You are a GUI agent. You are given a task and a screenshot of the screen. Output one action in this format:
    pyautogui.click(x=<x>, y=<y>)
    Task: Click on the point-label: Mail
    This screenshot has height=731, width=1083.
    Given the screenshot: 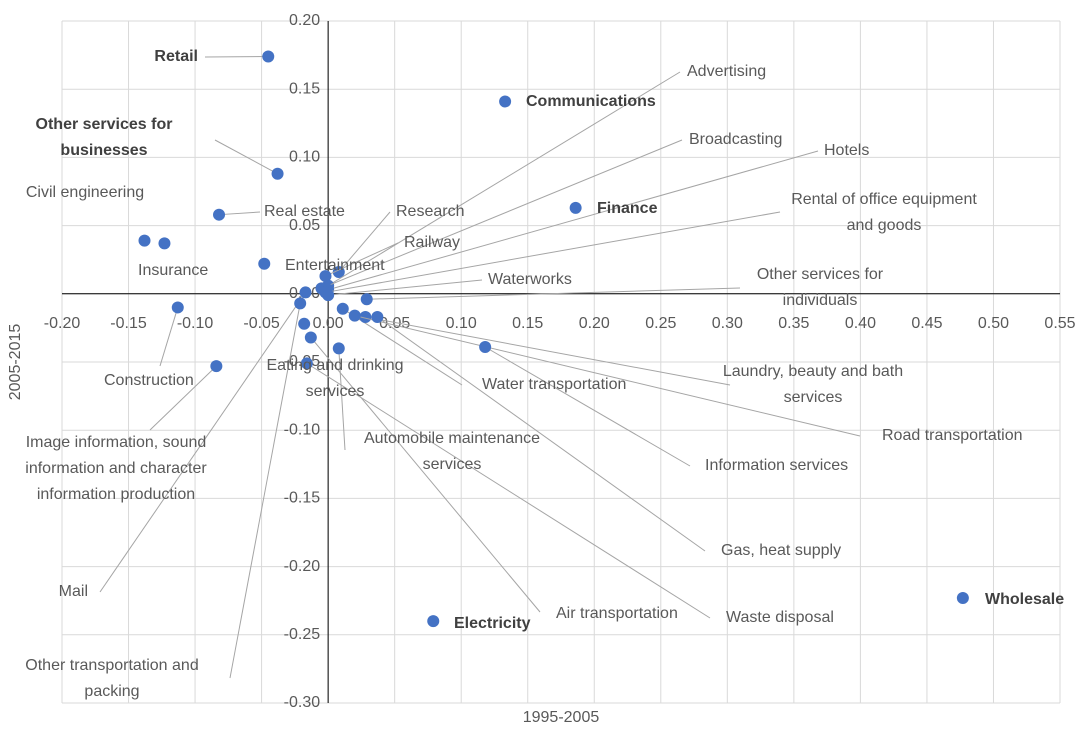 What is the action you would take?
    pyautogui.click(x=73, y=591)
    